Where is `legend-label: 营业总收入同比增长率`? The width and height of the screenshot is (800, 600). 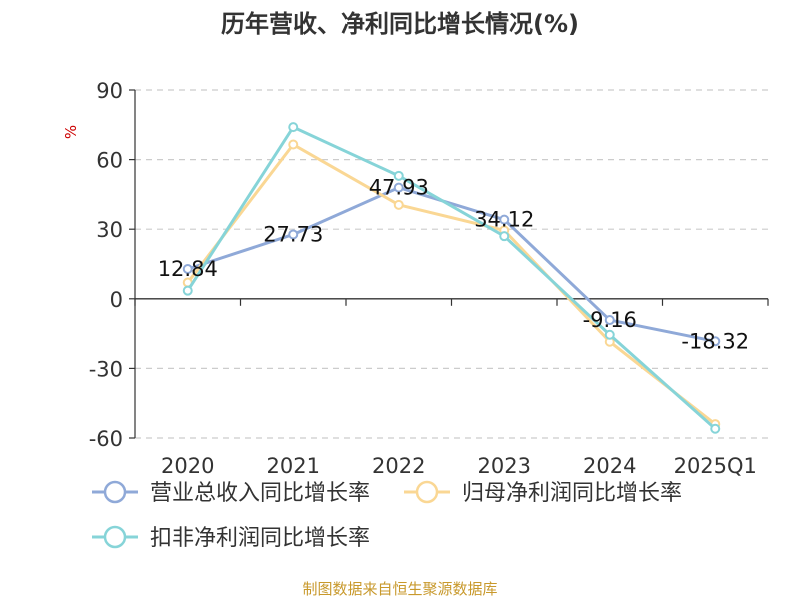
legend-label: 营业总收入同比增长率 is located at coordinates (260, 493).